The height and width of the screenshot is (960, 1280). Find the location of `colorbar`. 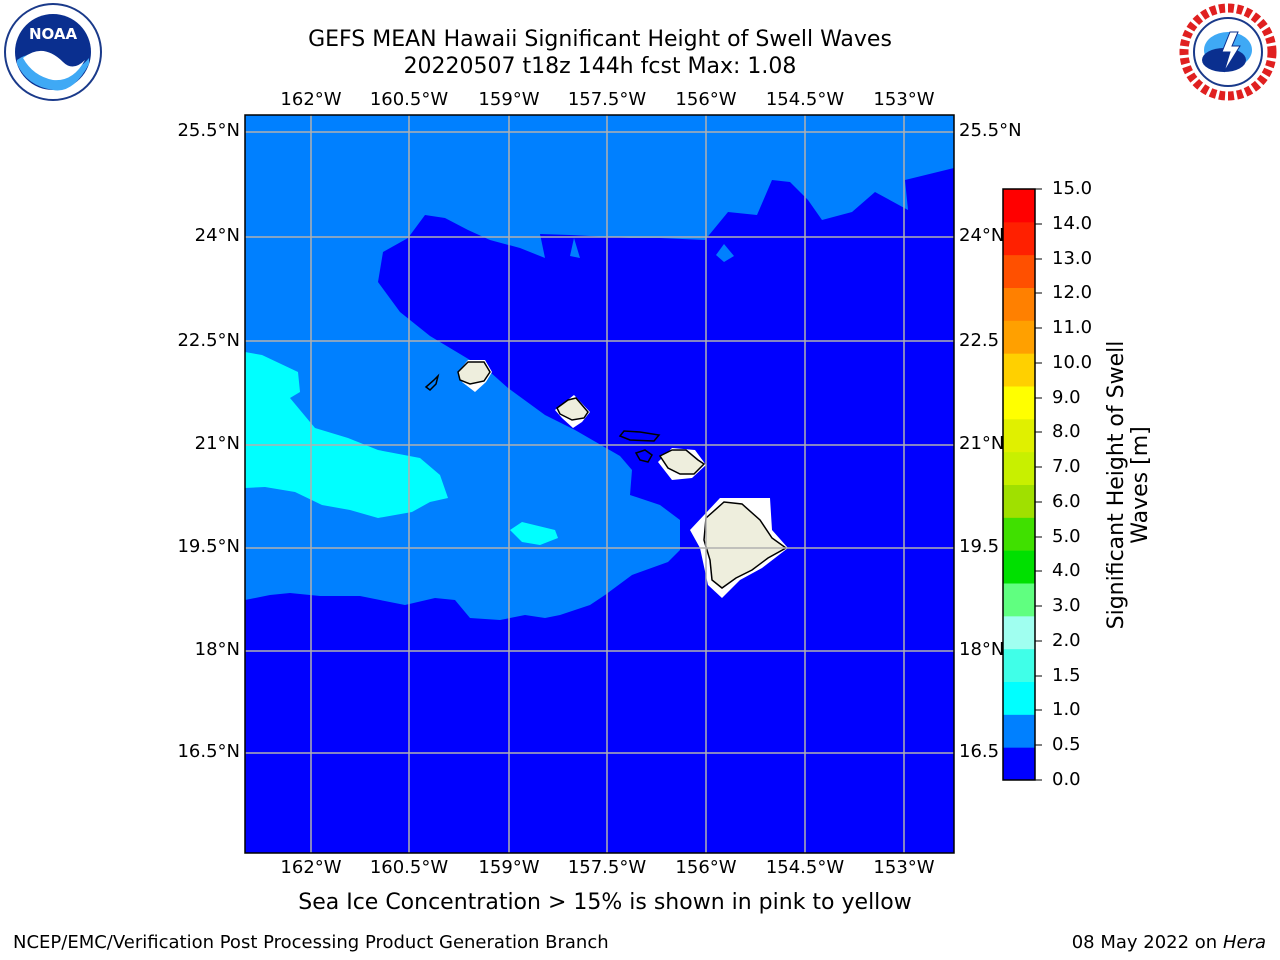

colorbar is located at coordinates (1019, 485).